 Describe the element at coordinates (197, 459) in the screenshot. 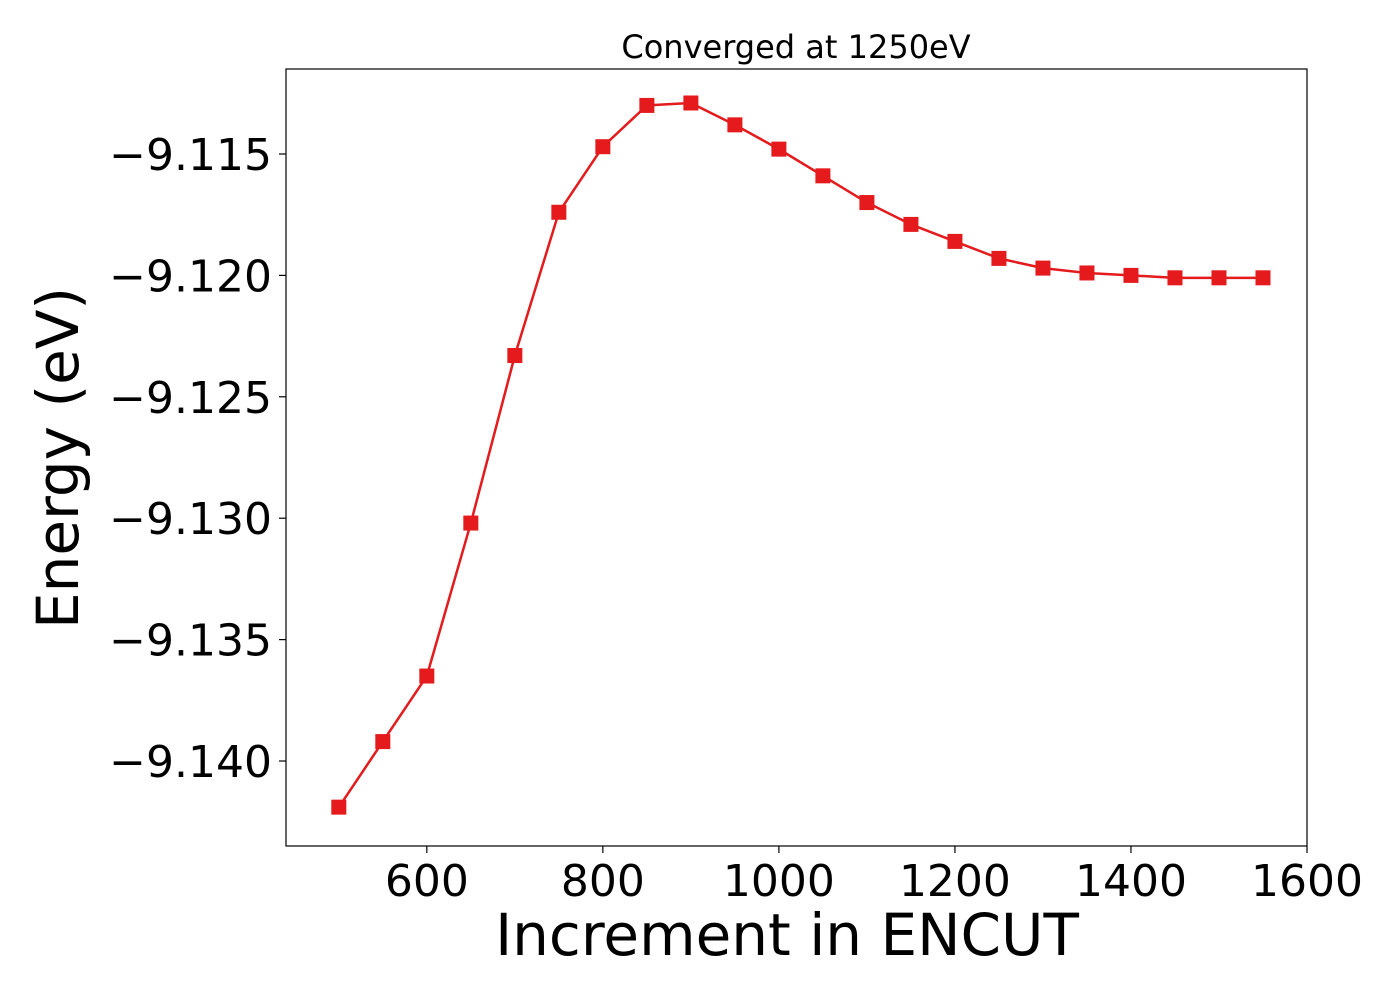

I see `y-axis: −9.140 −9.135 −9.130 −9.125 −9.120 −9.115` at that location.